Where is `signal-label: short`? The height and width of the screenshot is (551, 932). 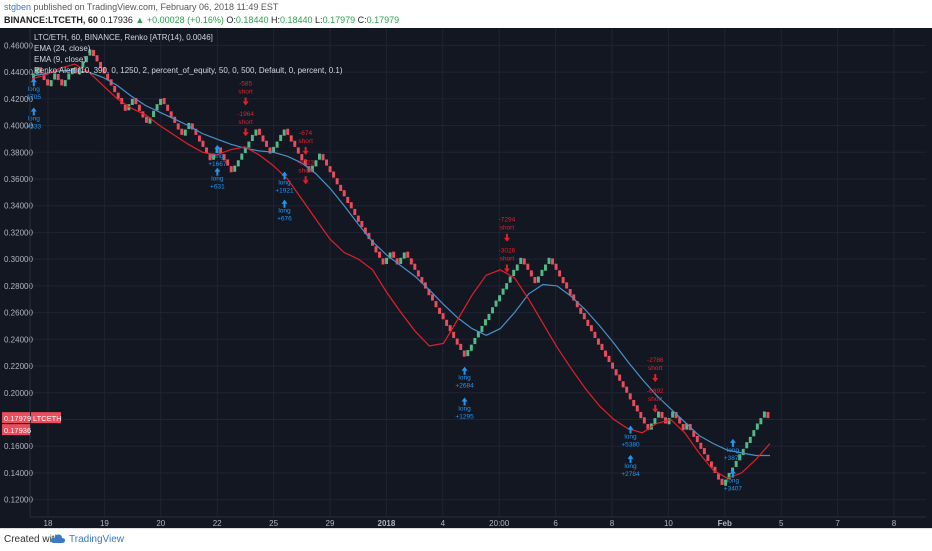 signal-label: short is located at coordinates (245, 91).